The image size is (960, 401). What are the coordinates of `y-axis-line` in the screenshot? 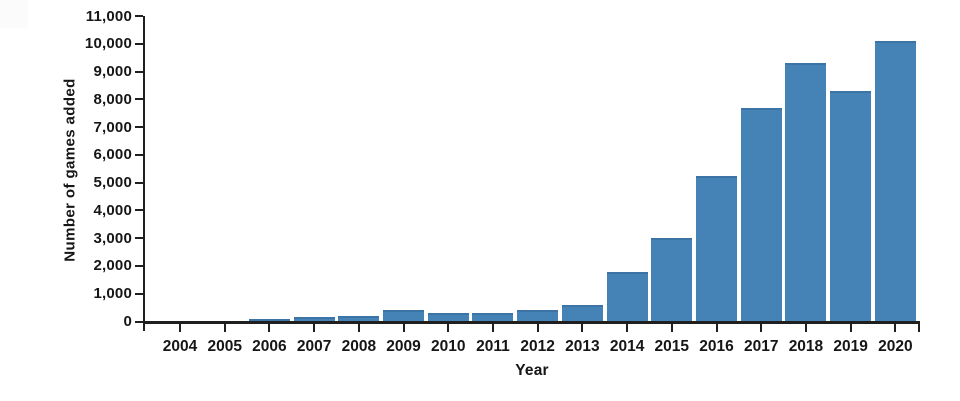 It's located at (144, 173).